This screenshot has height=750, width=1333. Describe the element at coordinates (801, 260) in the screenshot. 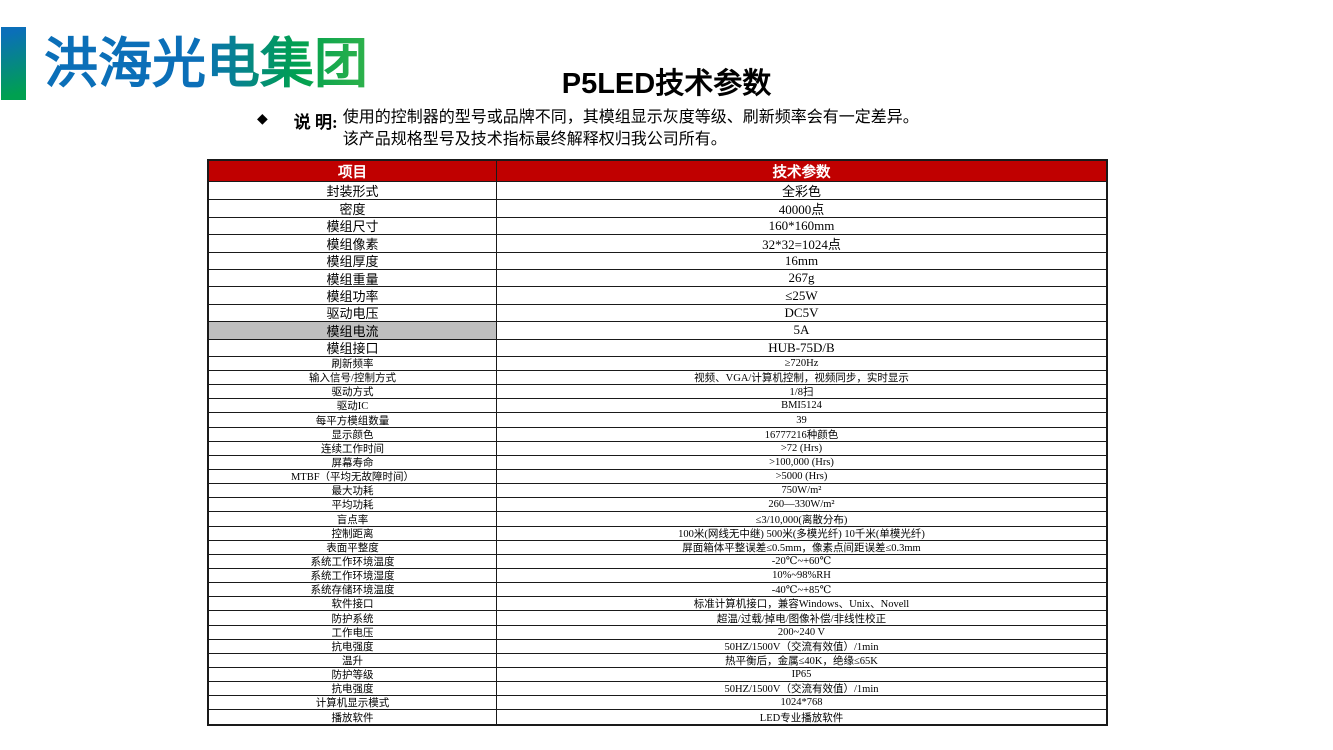

I see `value-cell: 16mm` at that location.